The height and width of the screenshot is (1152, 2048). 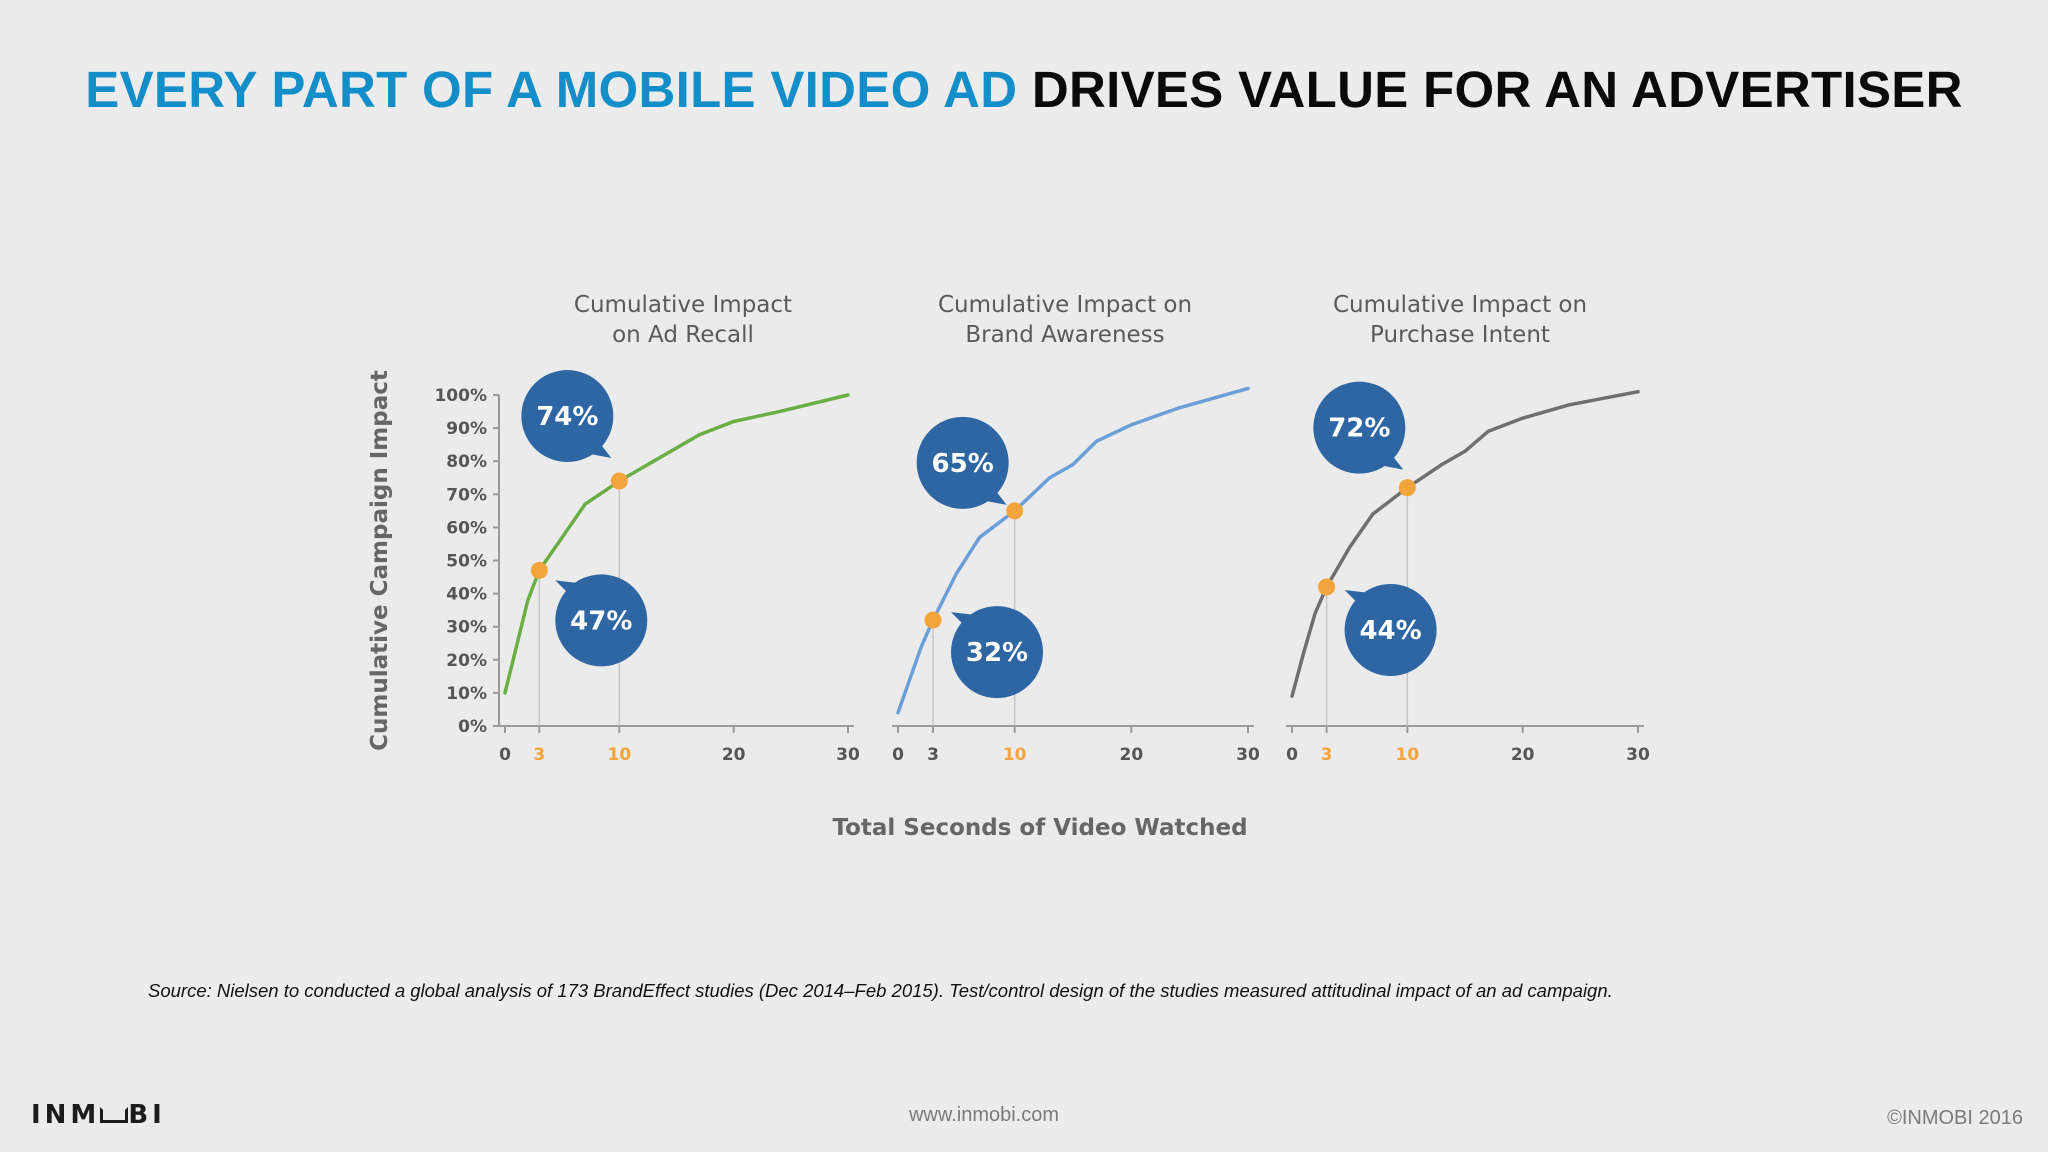 I want to click on callout-label: 74%, so click(x=567, y=417).